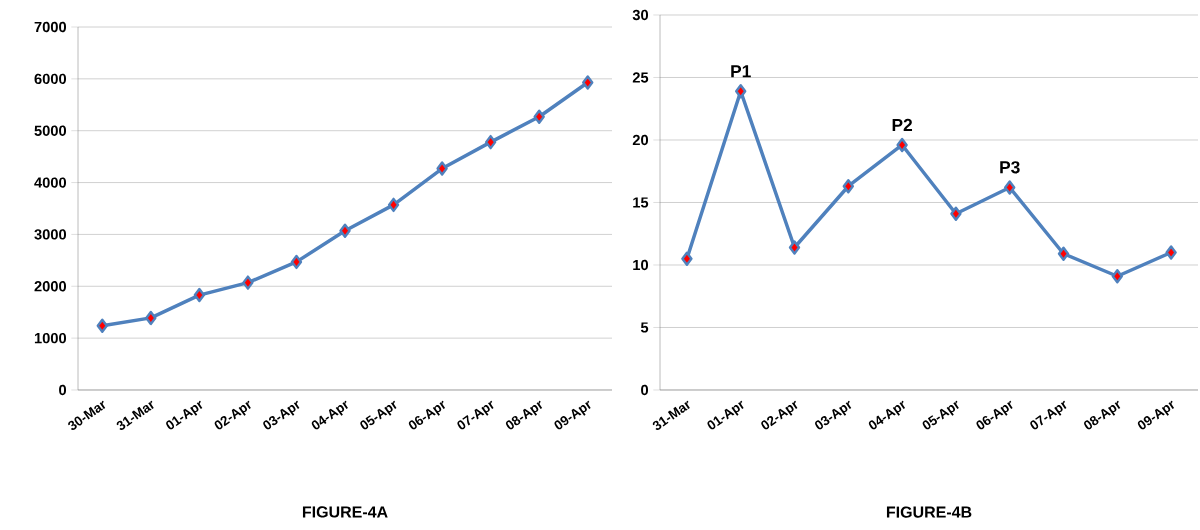  Describe the element at coordinates (644, 327) in the screenshot. I see `y-tick-label: 5` at that location.